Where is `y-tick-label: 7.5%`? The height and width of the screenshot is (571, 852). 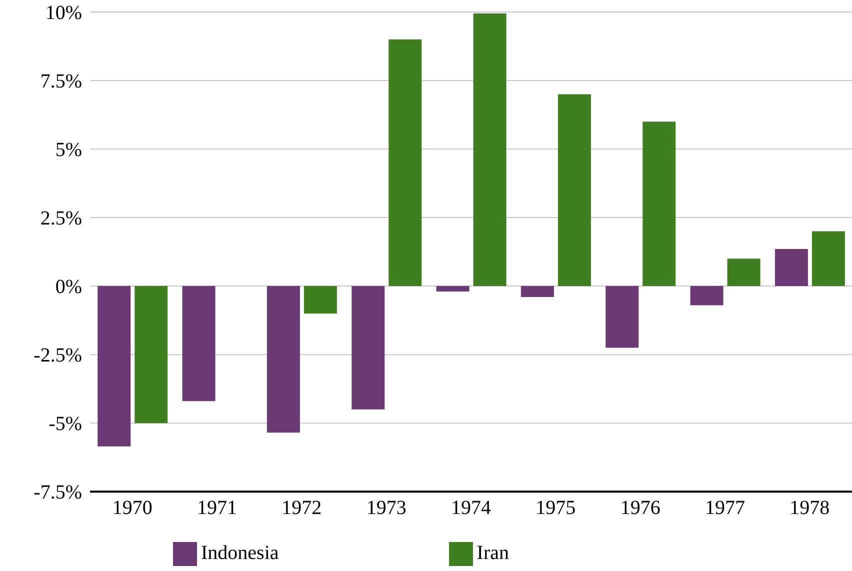 y-tick-label: 7.5% is located at coordinates (61, 81).